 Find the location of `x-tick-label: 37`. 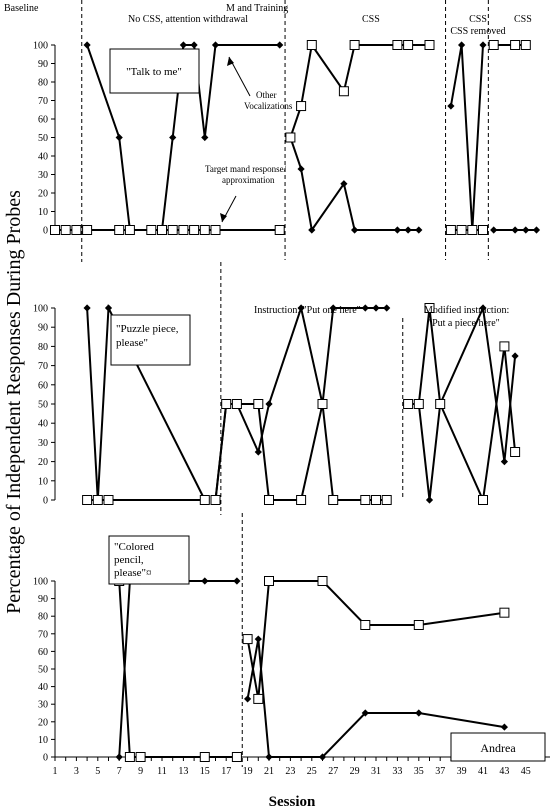

x-tick-label: 37 is located at coordinates (440, 771).